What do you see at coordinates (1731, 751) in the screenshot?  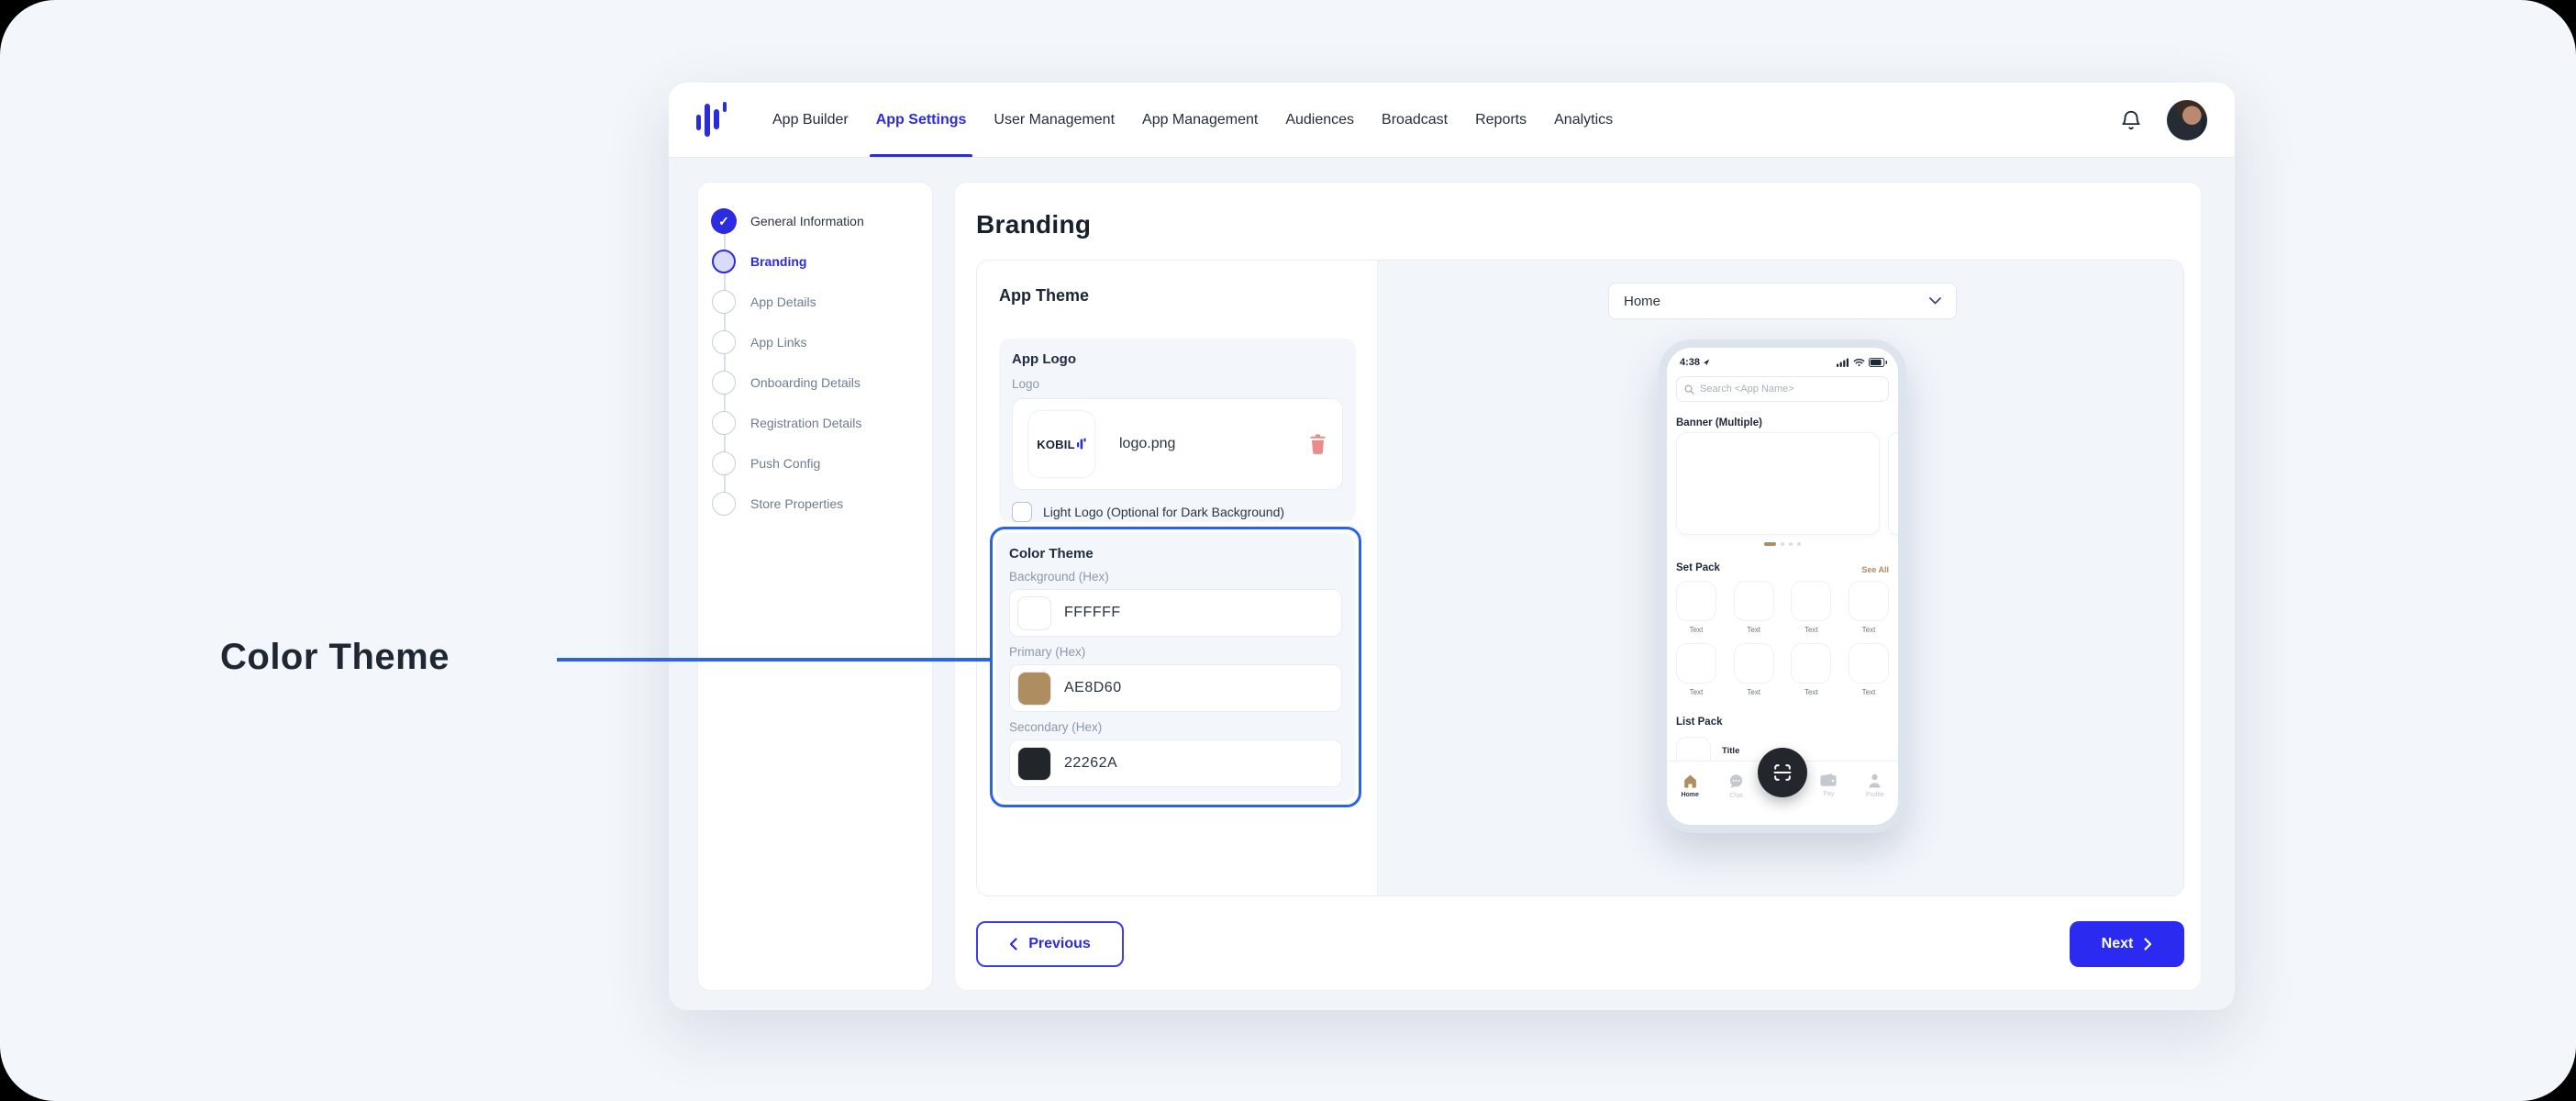 I see `list-item-title: Title` at bounding box center [1731, 751].